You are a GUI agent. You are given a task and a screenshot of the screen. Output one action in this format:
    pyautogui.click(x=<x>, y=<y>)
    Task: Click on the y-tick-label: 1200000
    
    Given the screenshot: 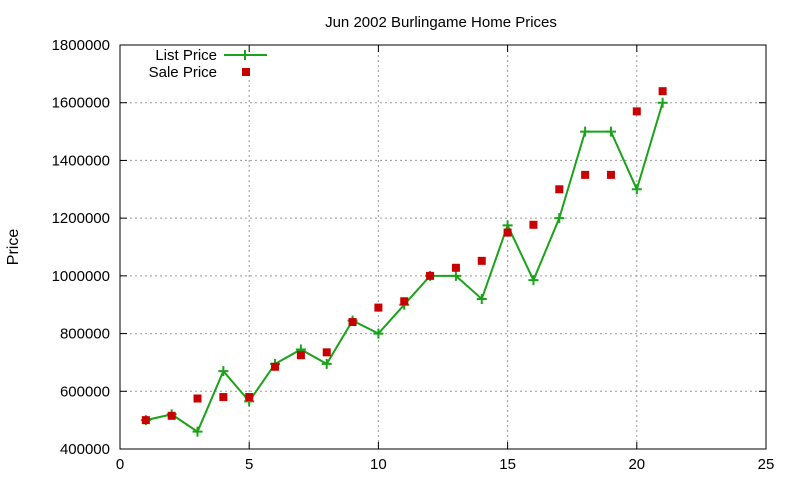 What is the action you would take?
    pyautogui.click(x=81, y=218)
    